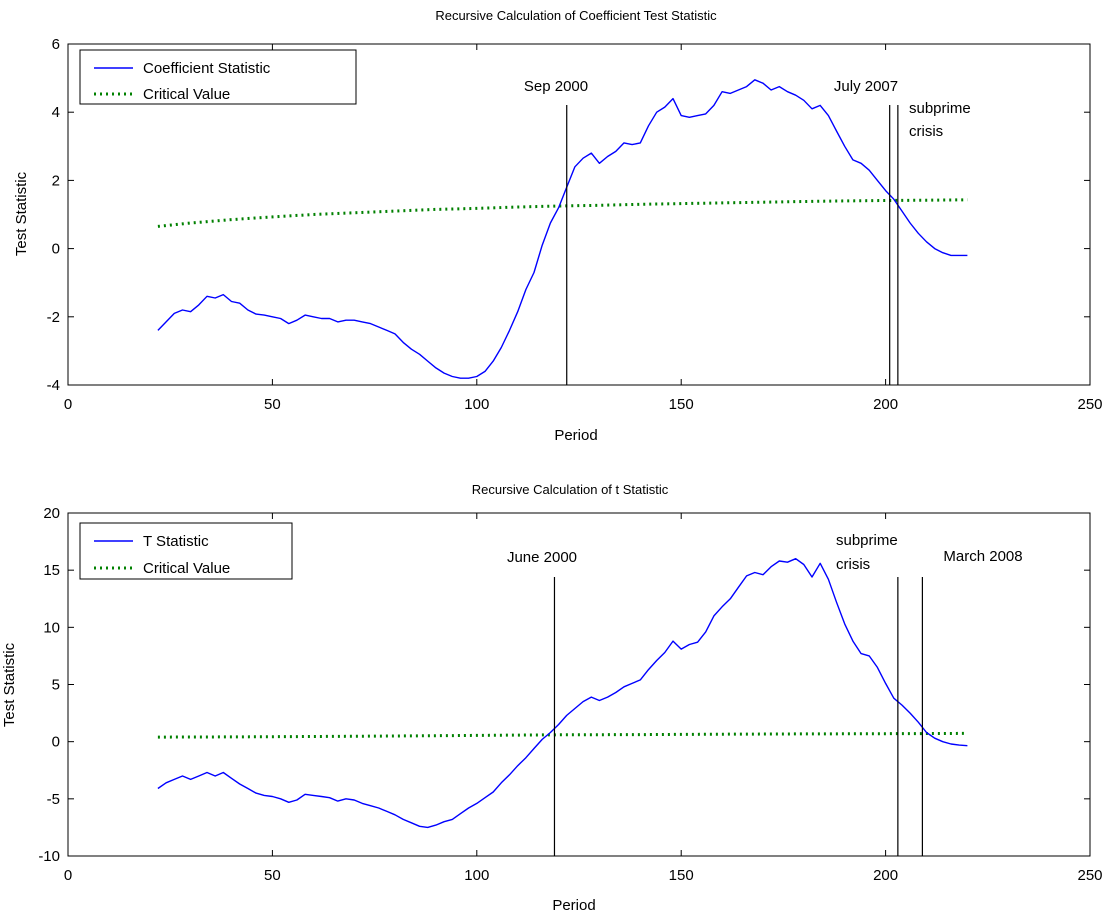 This screenshot has width=1114, height=917. What do you see at coordinates (56, 44) in the screenshot?
I see `y-tick-label: 6` at bounding box center [56, 44].